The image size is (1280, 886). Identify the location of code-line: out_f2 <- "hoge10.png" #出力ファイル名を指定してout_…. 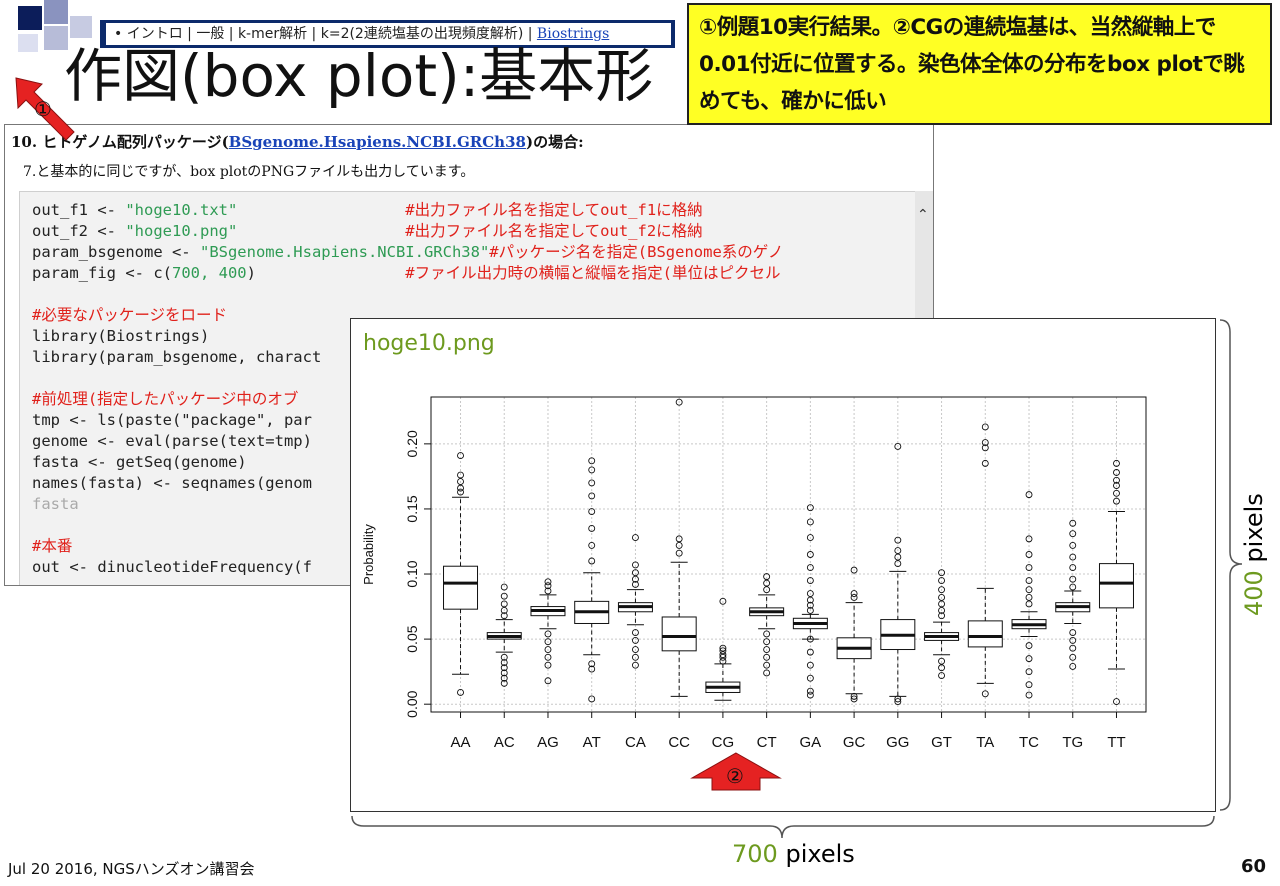
(476, 231).